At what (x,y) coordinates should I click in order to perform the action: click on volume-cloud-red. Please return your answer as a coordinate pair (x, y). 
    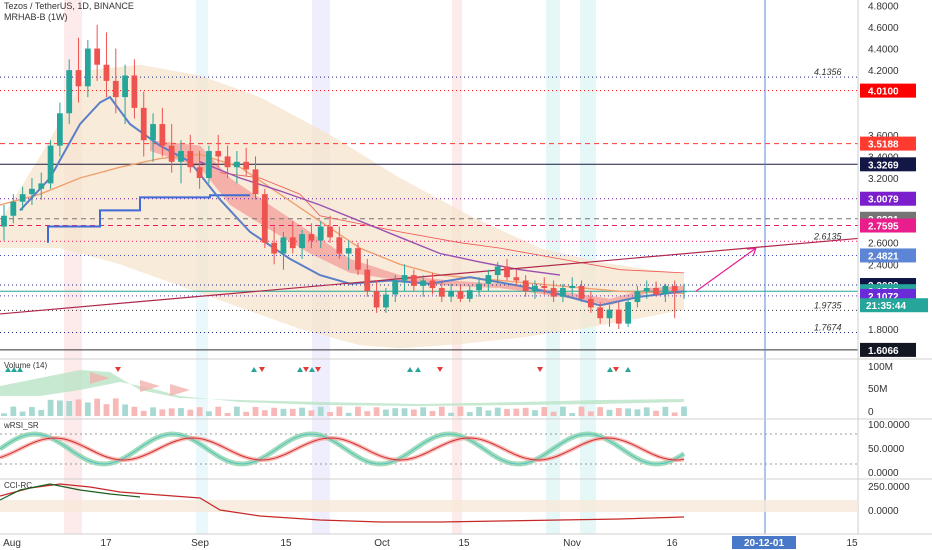
    Looking at the image, I should click on (150, 386).